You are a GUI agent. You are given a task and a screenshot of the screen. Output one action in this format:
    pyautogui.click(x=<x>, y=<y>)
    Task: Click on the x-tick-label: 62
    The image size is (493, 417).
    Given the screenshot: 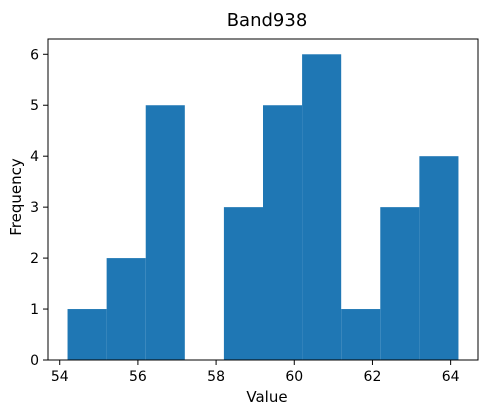 What is the action you would take?
    pyautogui.click(x=373, y=377)
    